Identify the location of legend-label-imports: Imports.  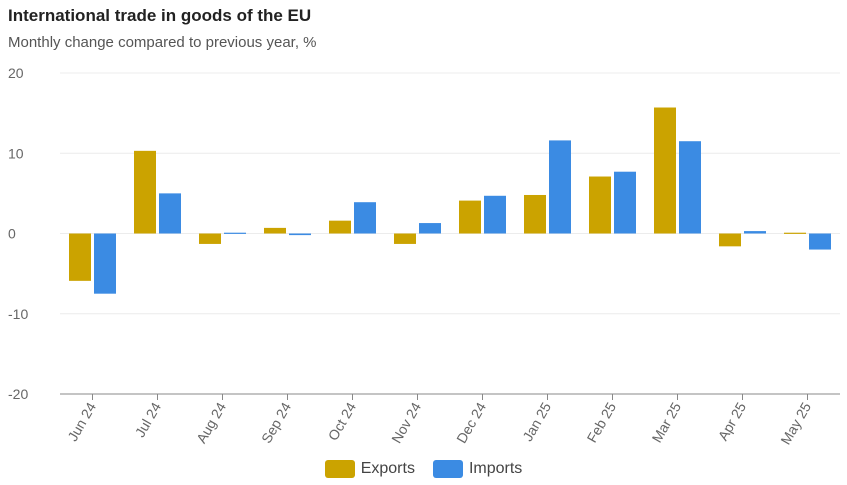
(495, 468).